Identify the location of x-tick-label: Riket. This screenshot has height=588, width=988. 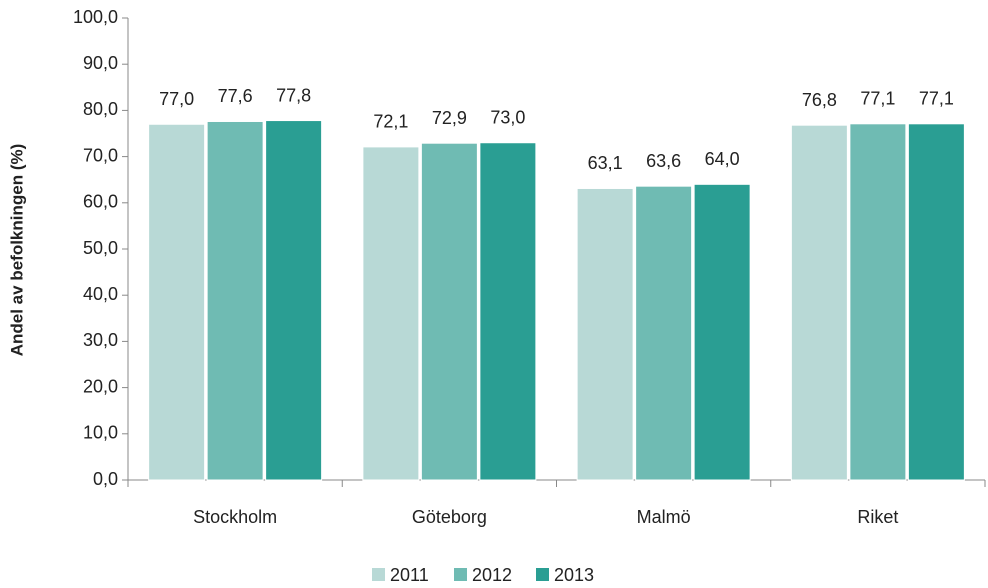
(877, 517).